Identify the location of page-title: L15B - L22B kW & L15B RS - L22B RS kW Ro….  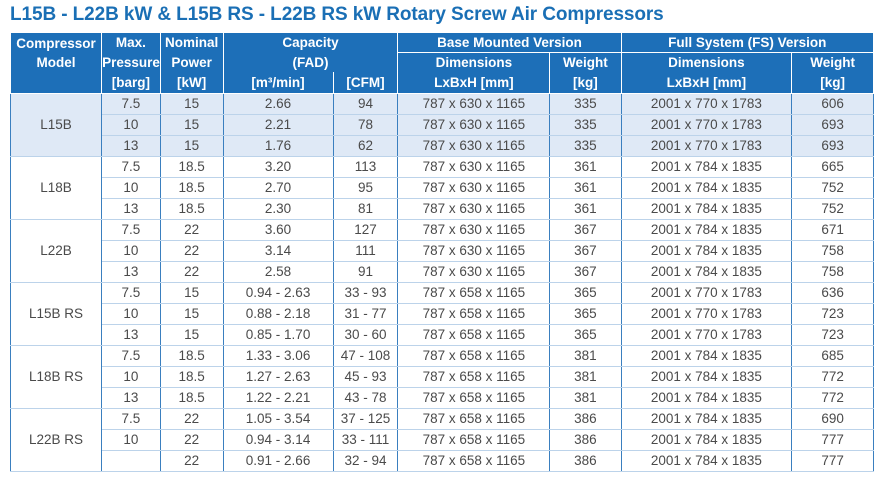
(337, 14).